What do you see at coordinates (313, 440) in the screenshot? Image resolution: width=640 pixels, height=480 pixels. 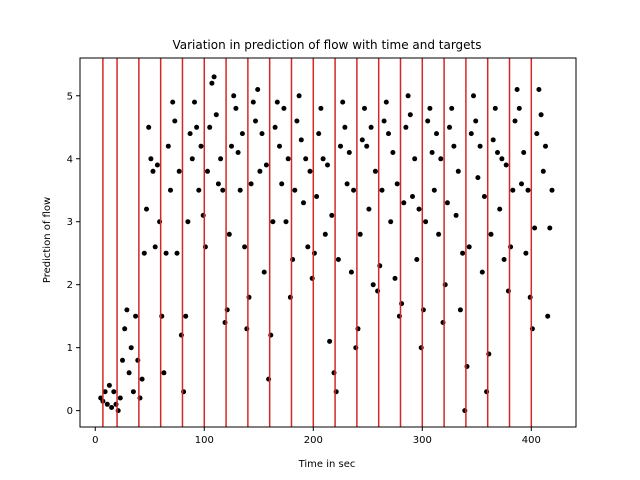 I see `x-tick-label: 200` at bounding box center [313, 440].